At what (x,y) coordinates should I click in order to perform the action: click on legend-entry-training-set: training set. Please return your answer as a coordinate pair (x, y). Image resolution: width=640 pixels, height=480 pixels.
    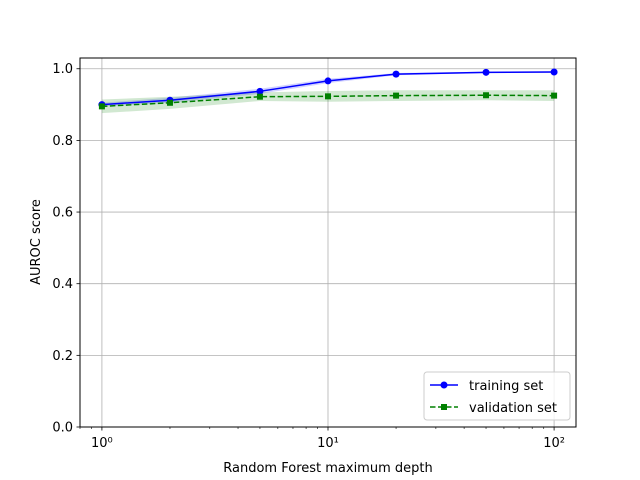
    Looking at the image, I should click on (486, 386).